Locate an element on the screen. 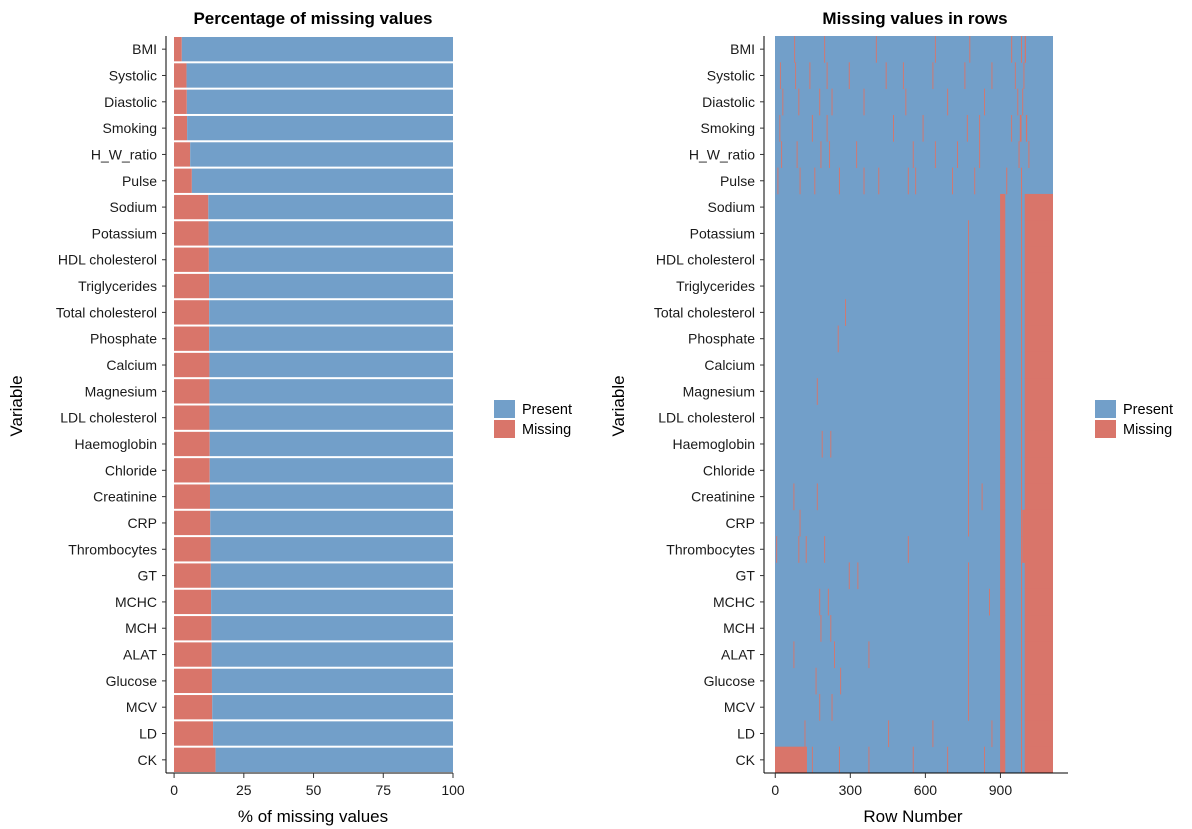 The image size is (1192, 829). legend-missing-swatch is located at coordinates (1105, 429).